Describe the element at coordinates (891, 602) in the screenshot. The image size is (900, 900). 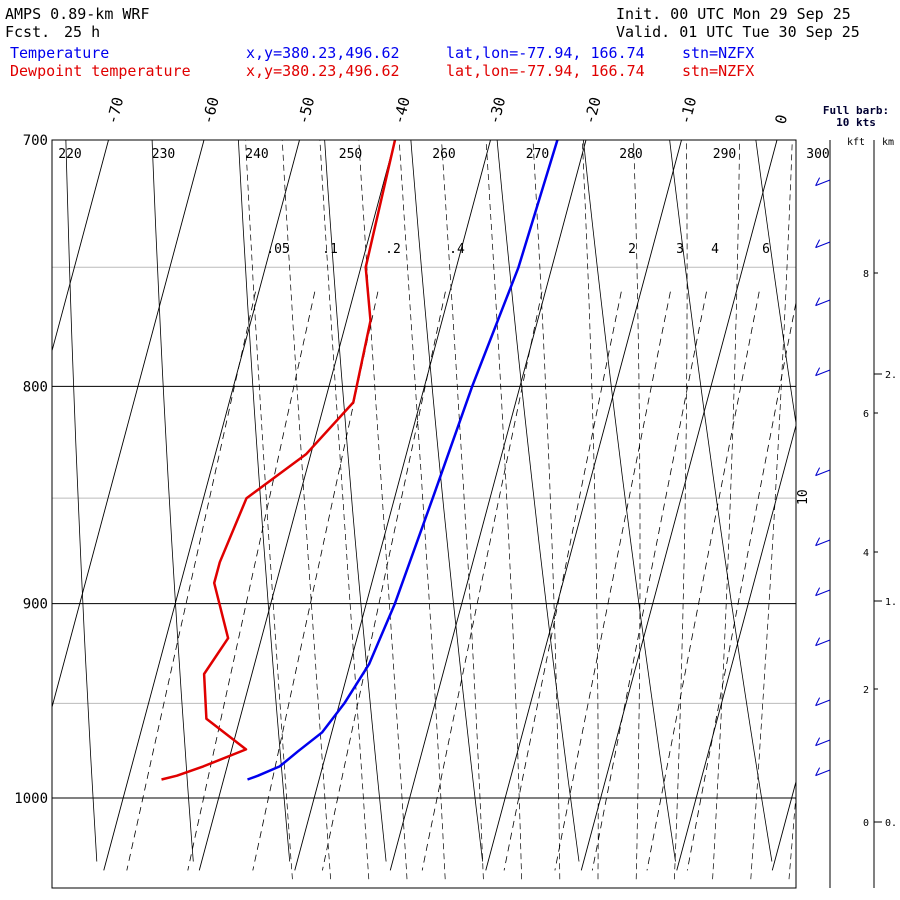
I see `km-tick-label: 1.` at that location.